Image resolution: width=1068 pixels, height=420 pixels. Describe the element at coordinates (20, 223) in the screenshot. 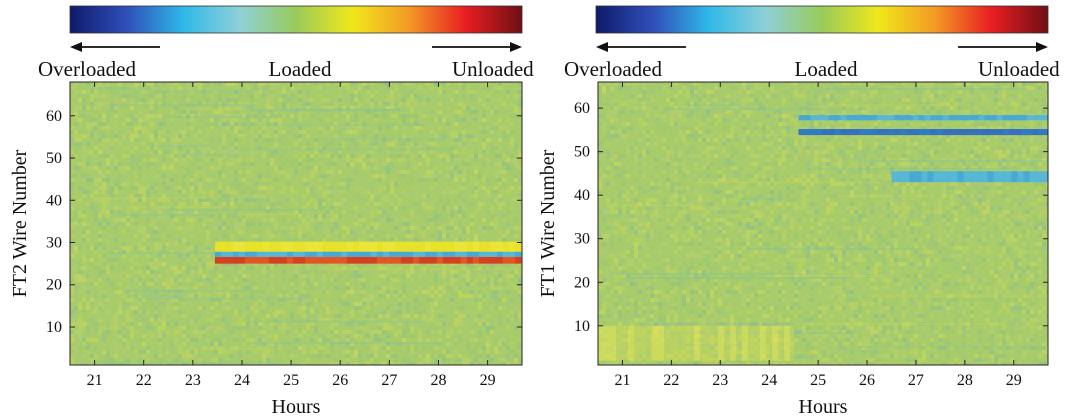

I see `y-axis-label: FT2 Wire Number` at that location.